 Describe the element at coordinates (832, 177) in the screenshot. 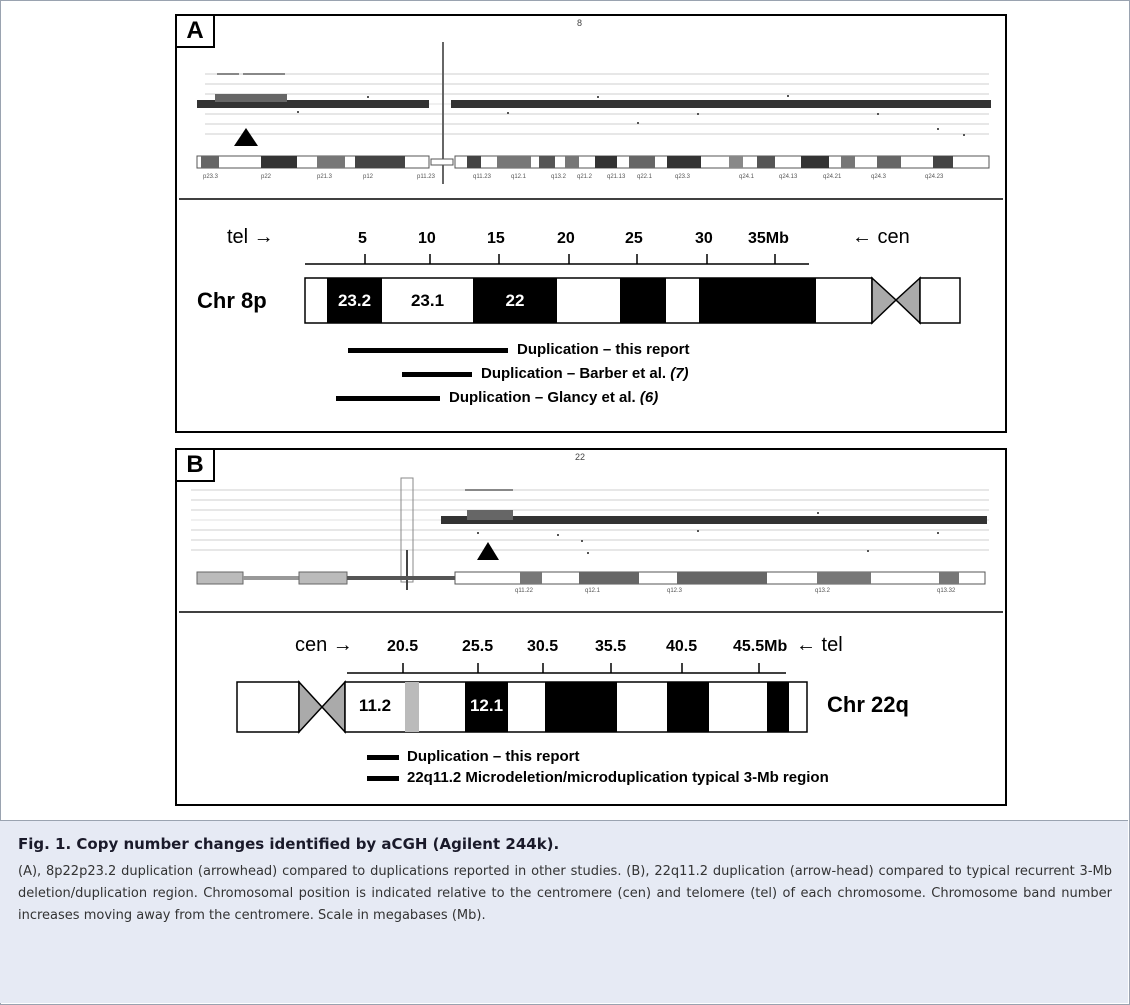

I see `ideogram-label: q24.21` at that location.